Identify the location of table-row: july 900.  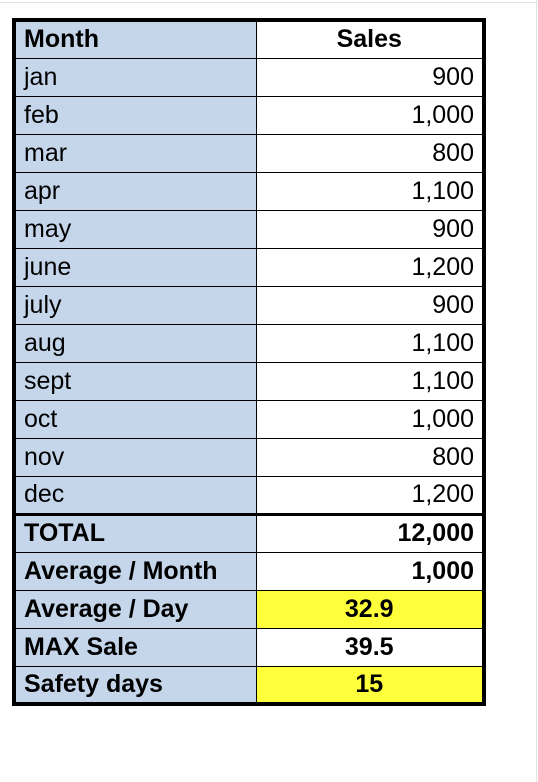
(249, 305).